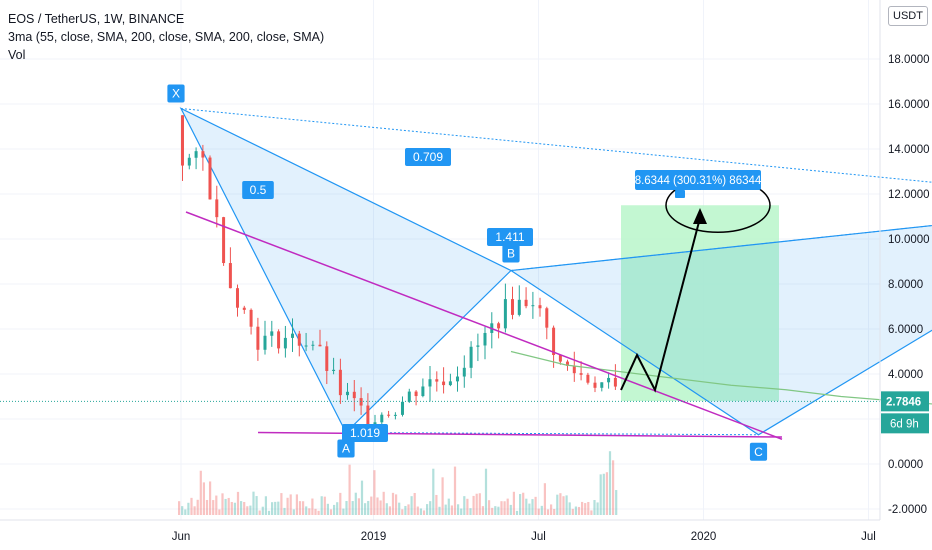 This screenshot has width=932, height=550. I want to click on ma-line, so click(721, 377).